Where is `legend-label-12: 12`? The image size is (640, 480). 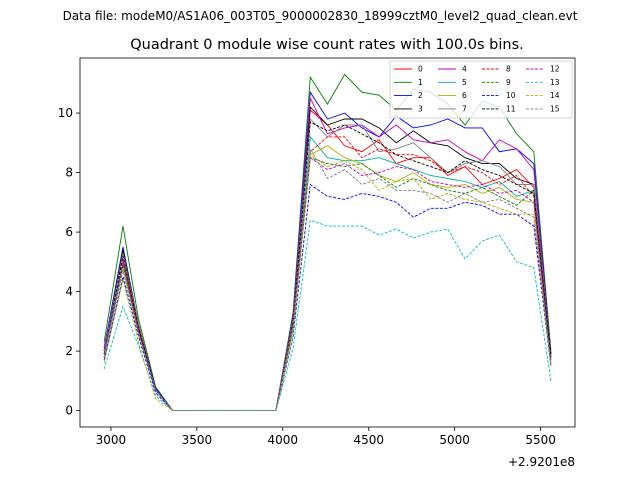 legend-label-12: 12 is located at coordinates (555, 69).